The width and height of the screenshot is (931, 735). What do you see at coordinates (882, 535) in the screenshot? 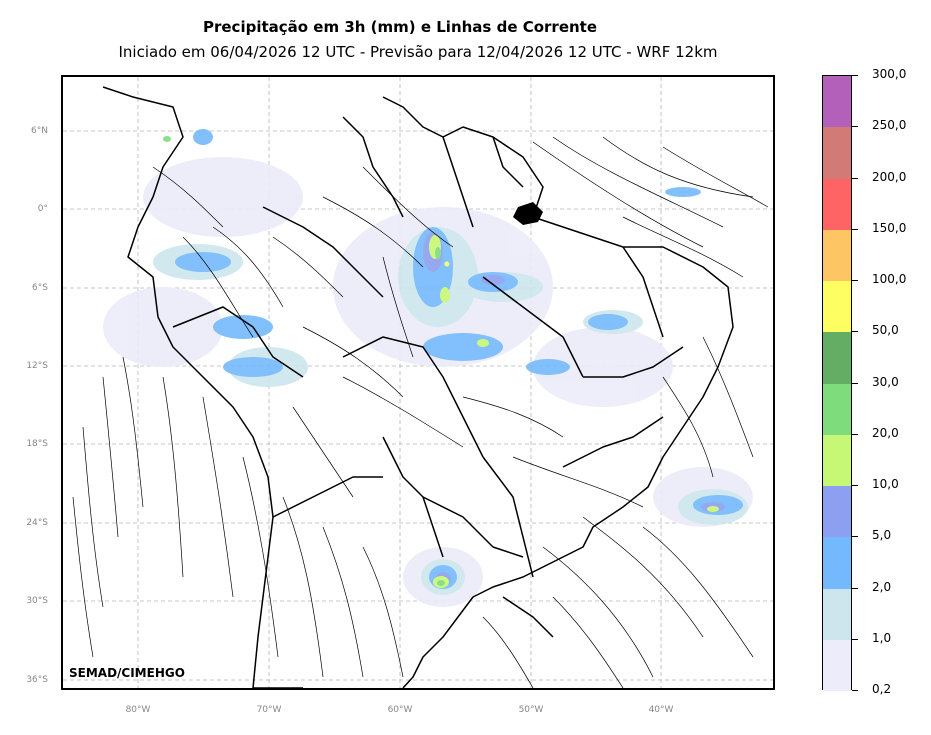
I see `colorbar-label: 5,0` at bounding box center [882, 535].